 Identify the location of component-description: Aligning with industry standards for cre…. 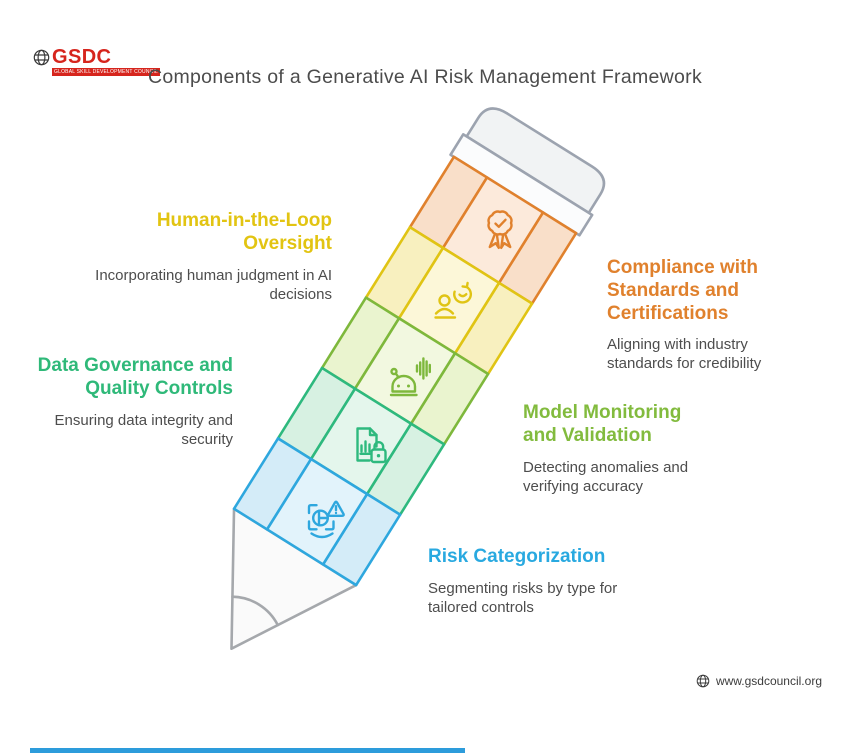
(684, 354).